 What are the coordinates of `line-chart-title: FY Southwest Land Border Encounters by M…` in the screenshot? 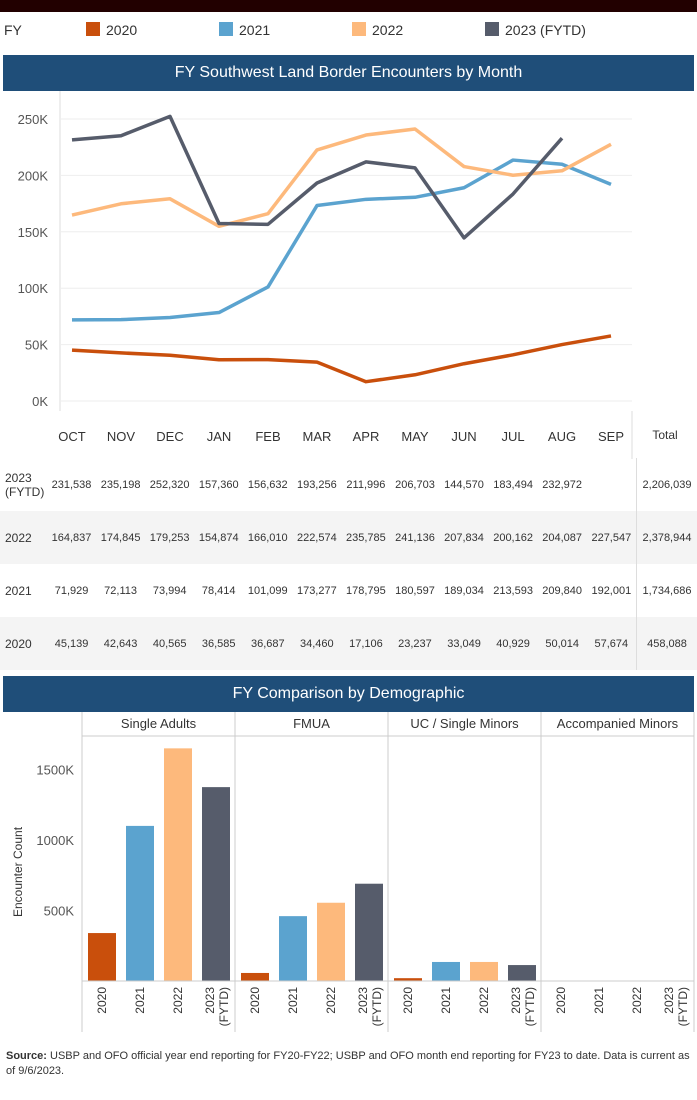 It's located at (348, 73).